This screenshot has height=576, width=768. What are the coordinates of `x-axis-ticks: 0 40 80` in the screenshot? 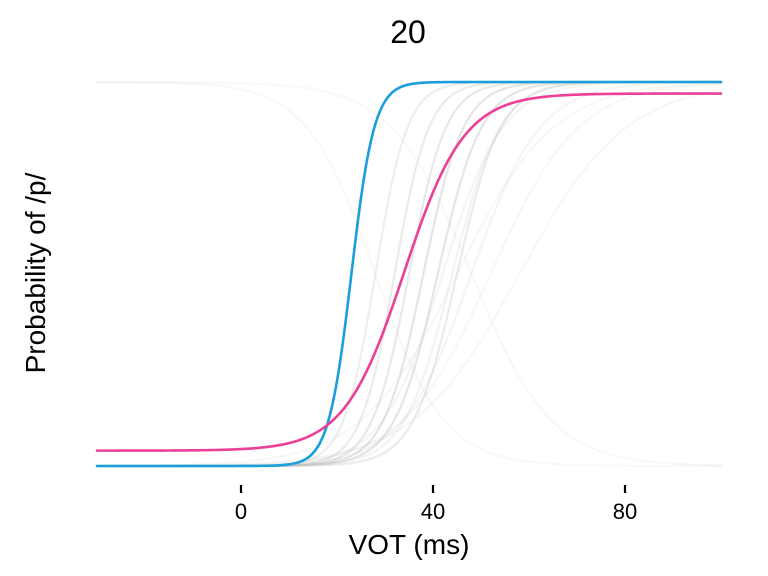 It's located at (436, 504).